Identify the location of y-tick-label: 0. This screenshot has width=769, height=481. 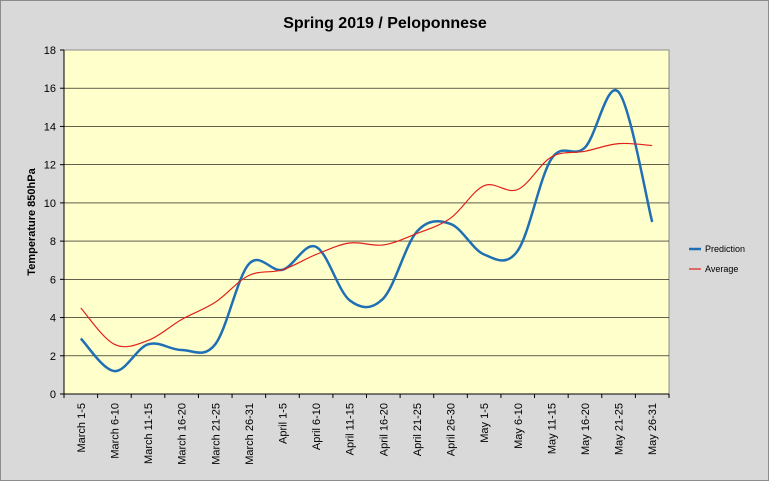
(53, 395).